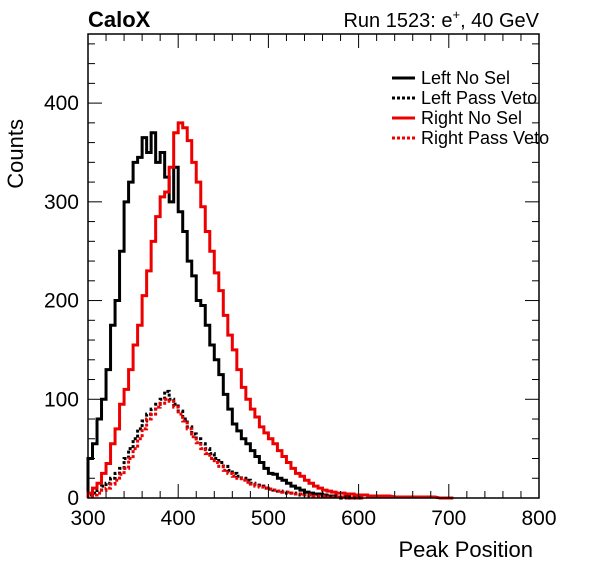  Describe the element at coordinates (538, 518) in the screenshot. I see `x-tick-label: 800` at that location.